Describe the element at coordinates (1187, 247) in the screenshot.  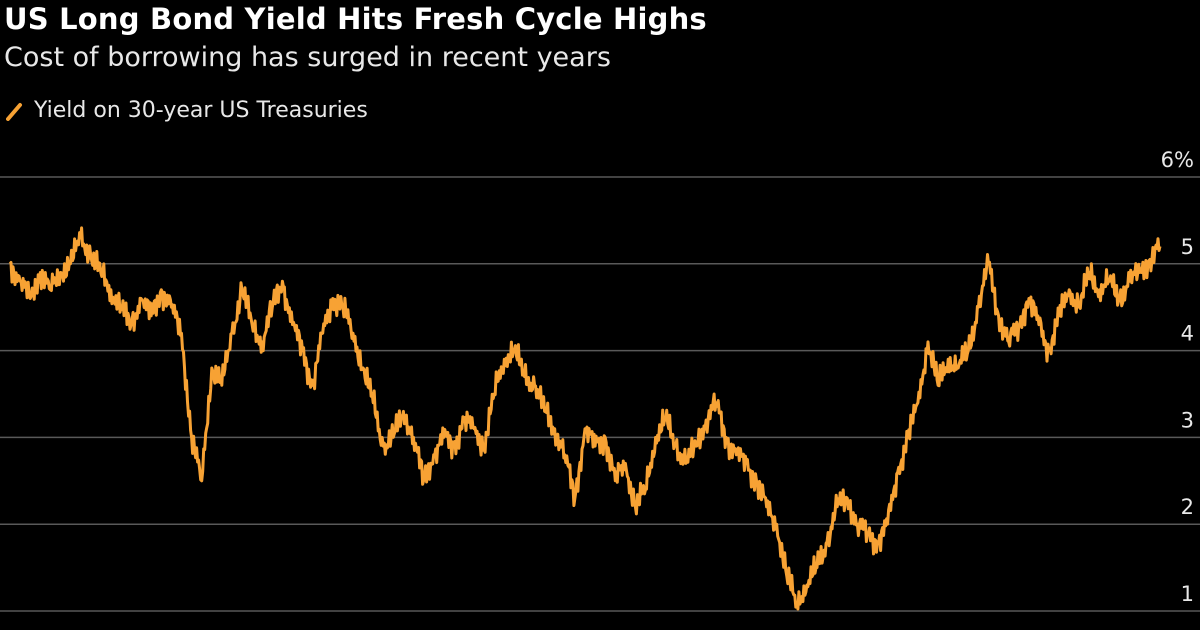
I see `y-tick-label: 5` at that location.